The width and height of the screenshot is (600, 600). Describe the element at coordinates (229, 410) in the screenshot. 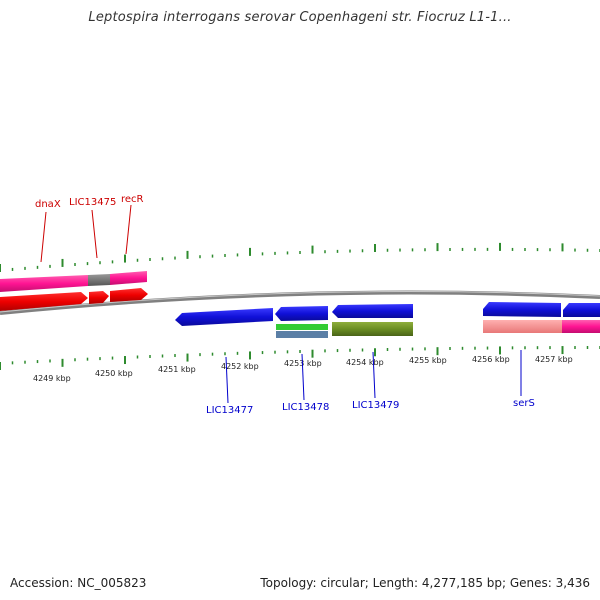

I see `gene-label-LIC13477: LIC13477` at that location.